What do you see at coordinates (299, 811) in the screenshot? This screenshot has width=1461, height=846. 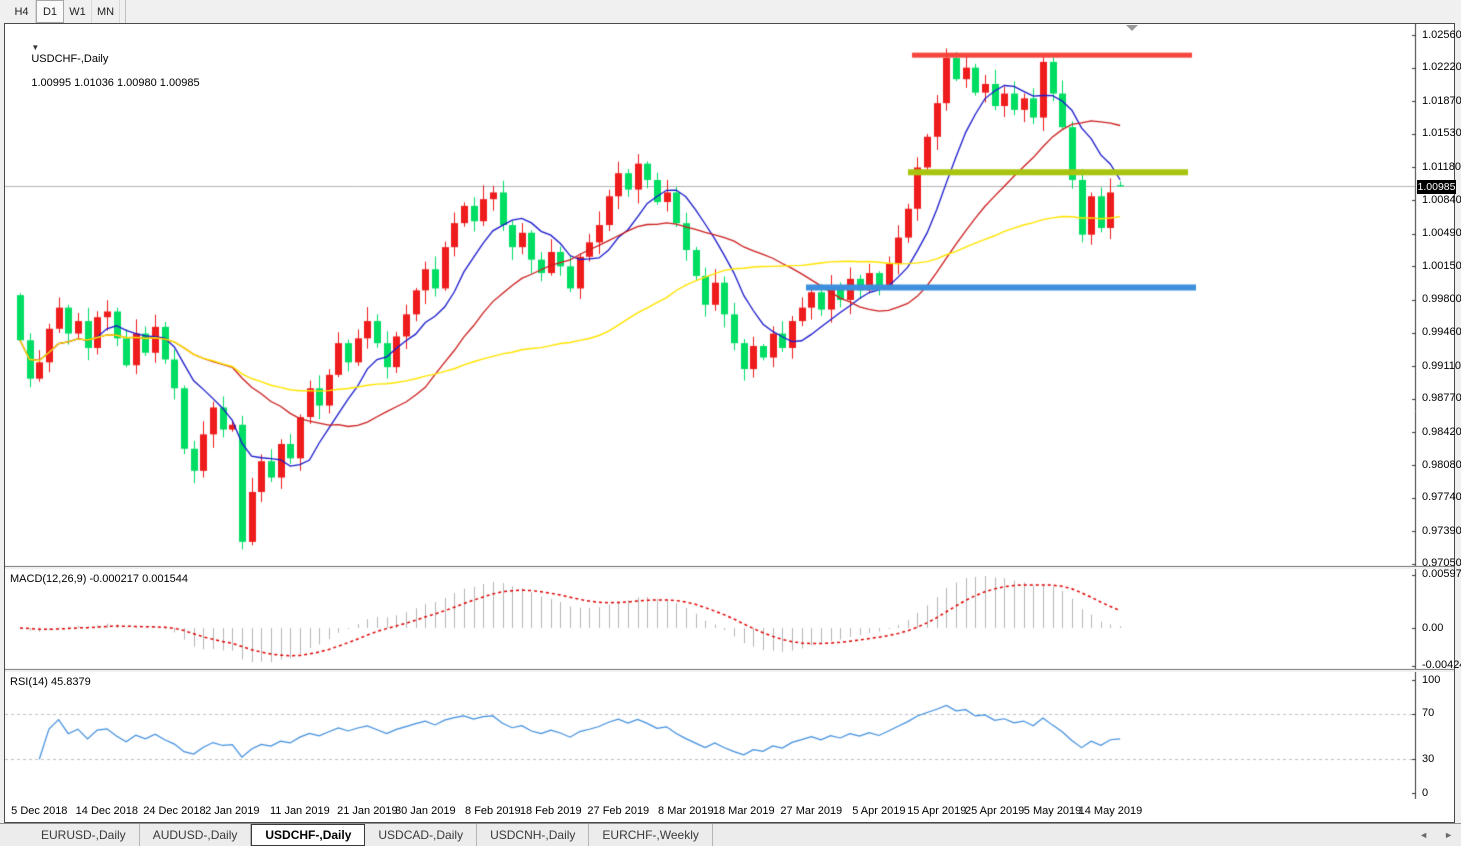 I see `date-axis-label: 11 Jan 2019` at bounding box center [299, 811].